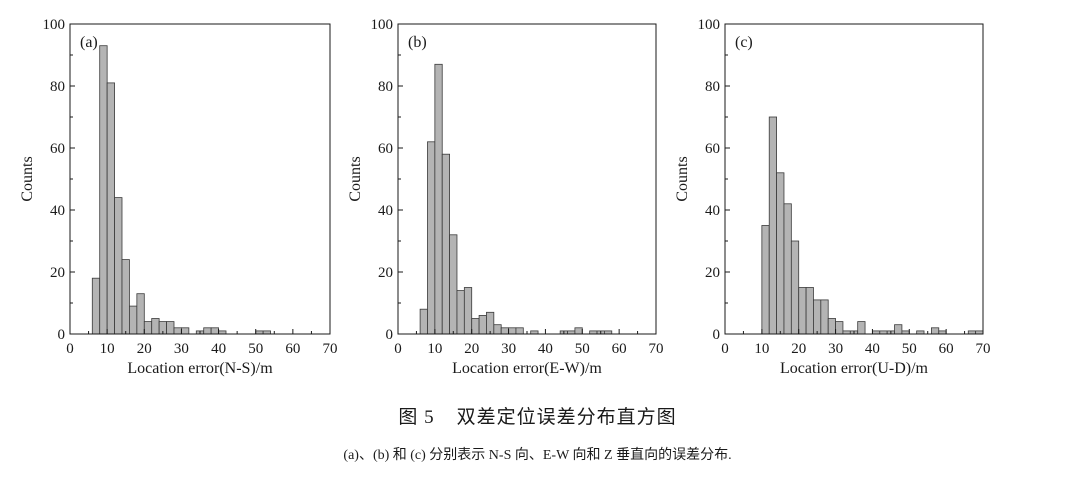 The image size is (1075, 479). I want to click on figure-title: 双差定位误差分布直方图, so click(566, 417).